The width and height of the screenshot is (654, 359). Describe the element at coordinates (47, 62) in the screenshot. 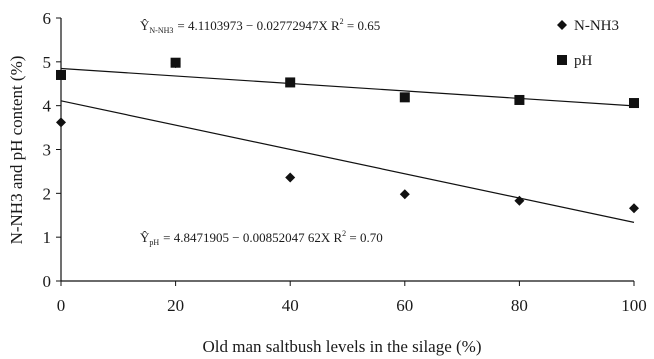

I see `y-tick-label: 5` at that location.